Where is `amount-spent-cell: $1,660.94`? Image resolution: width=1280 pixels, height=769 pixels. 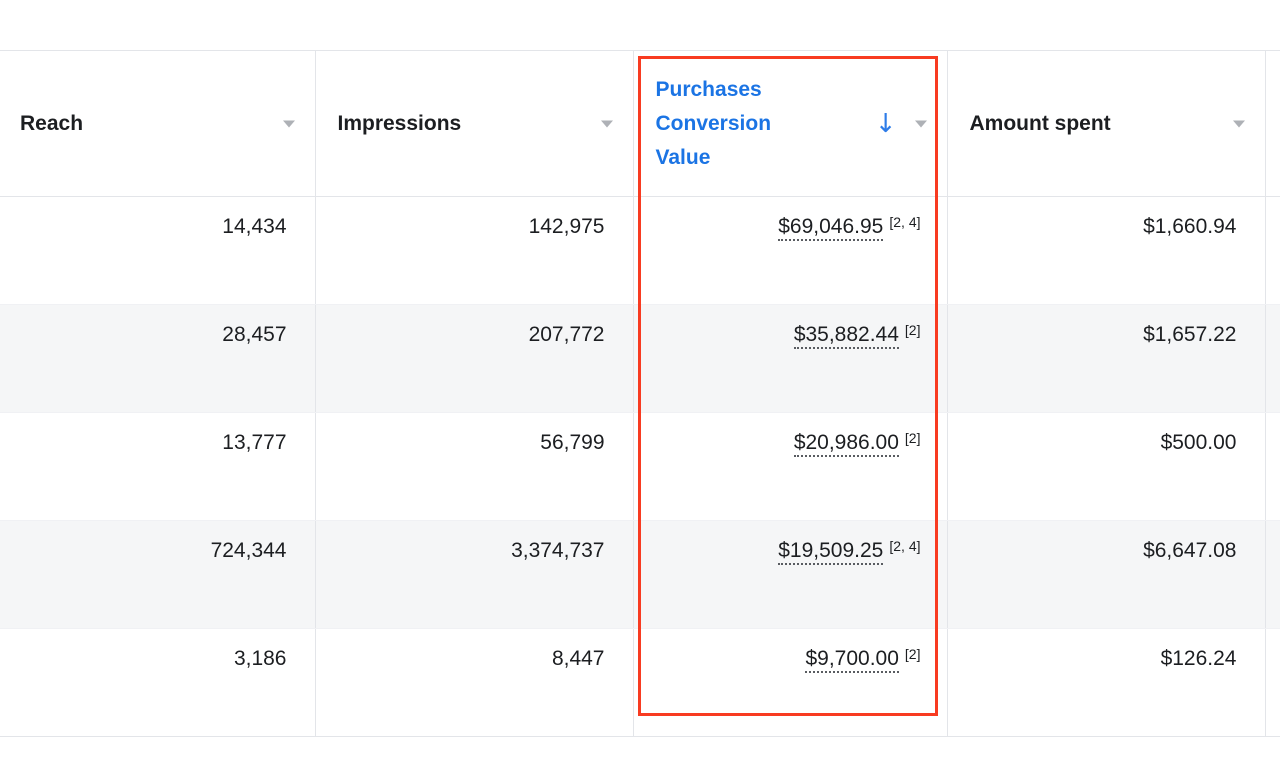
amount-spent-cell: $1,660.94 is located at coordinates (1106, 250).